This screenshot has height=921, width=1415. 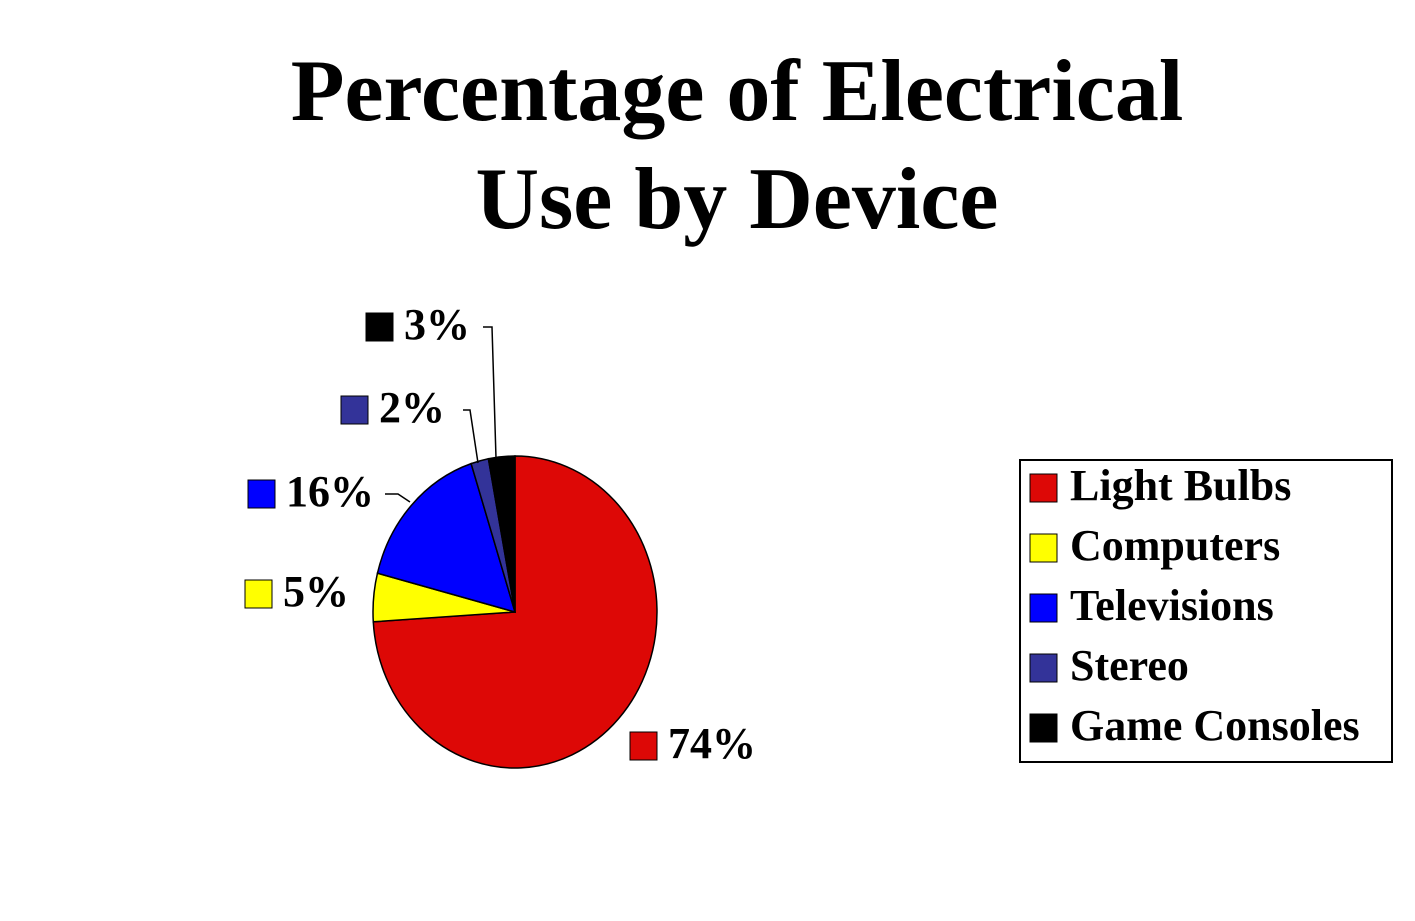 What do you see at coordinates (330, 491) in the screenshot?
I see `data-label: 16%` at bounding box center [330, 491].